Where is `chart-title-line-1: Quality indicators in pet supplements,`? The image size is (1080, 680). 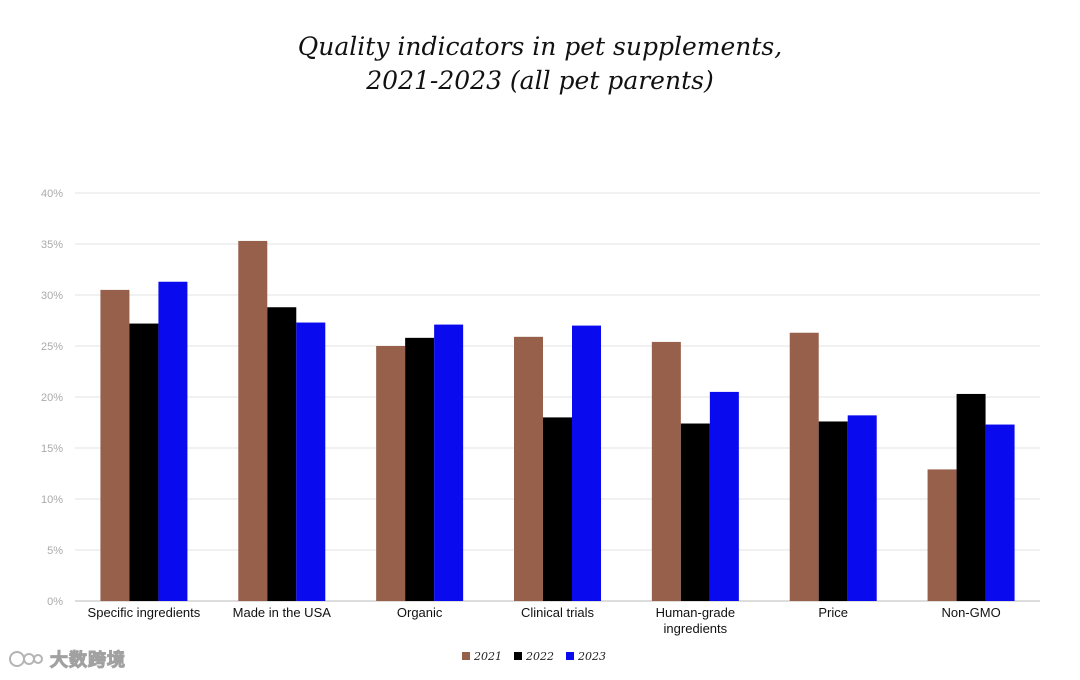
chart-title-line-1: Quality indicators in pet supplements, is located at coordinates (540, 46).